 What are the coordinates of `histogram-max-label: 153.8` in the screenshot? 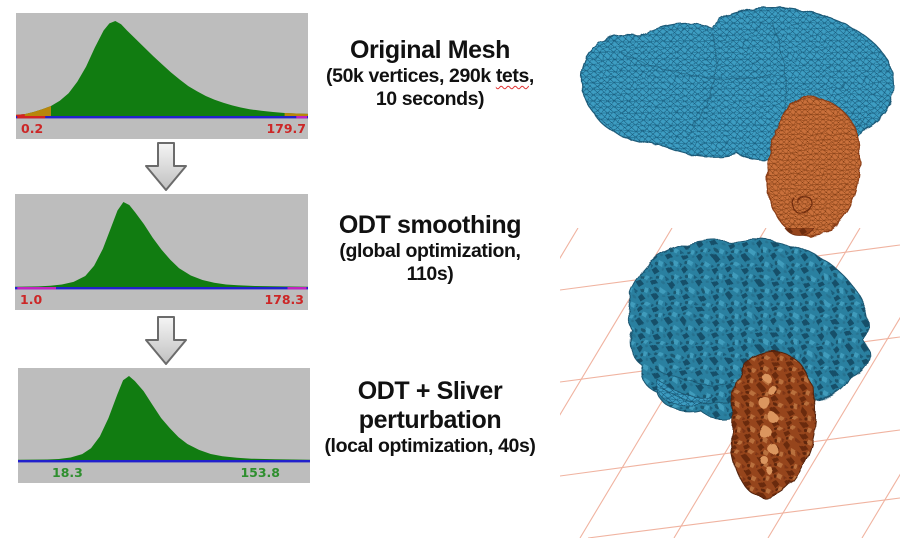 It's located at (260, 472).